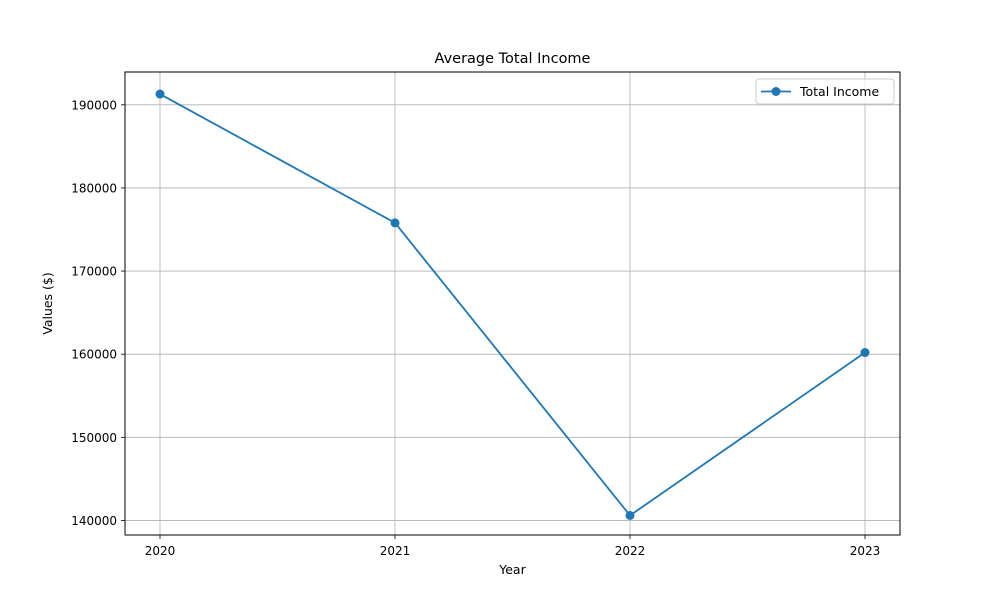  What do you see at coordinates (94, 105) in the screenshot?
I see `y-tick-label: 190000` at bounding box center [94, 105].